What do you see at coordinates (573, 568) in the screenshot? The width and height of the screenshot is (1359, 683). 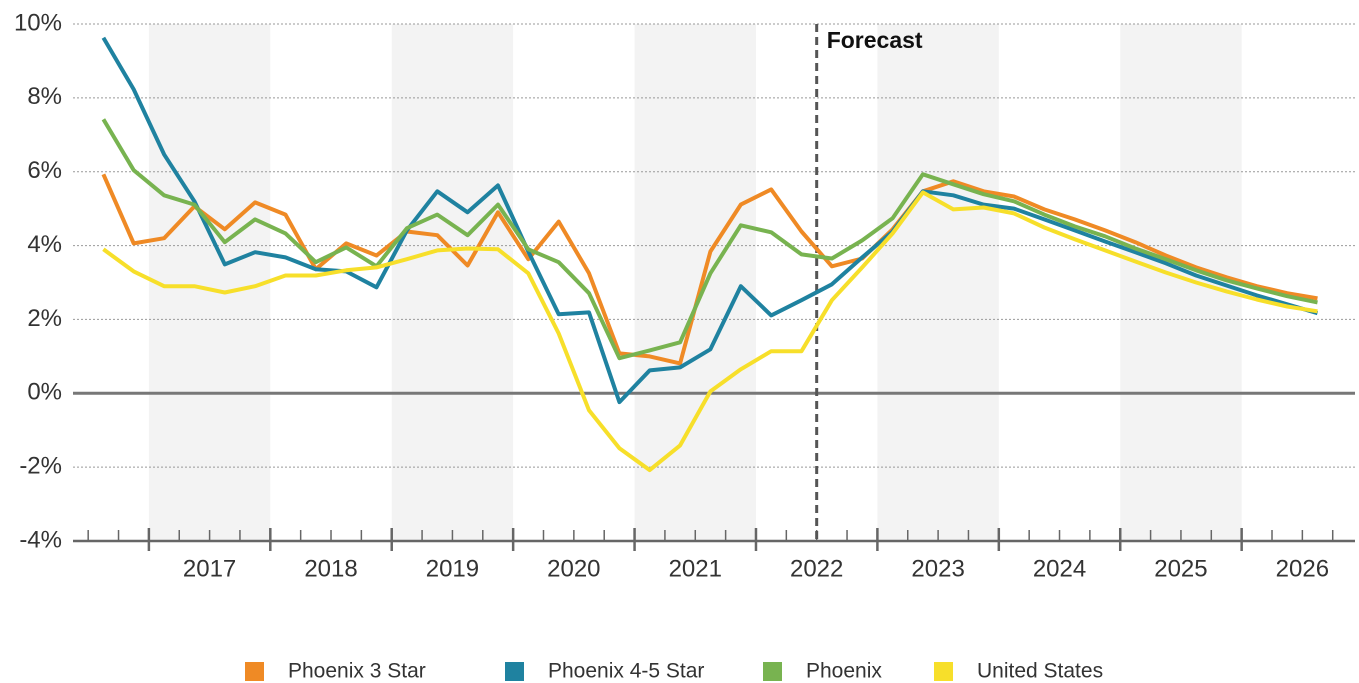 I see `x-tick-label: 2020` at bounding box center [573, 568].